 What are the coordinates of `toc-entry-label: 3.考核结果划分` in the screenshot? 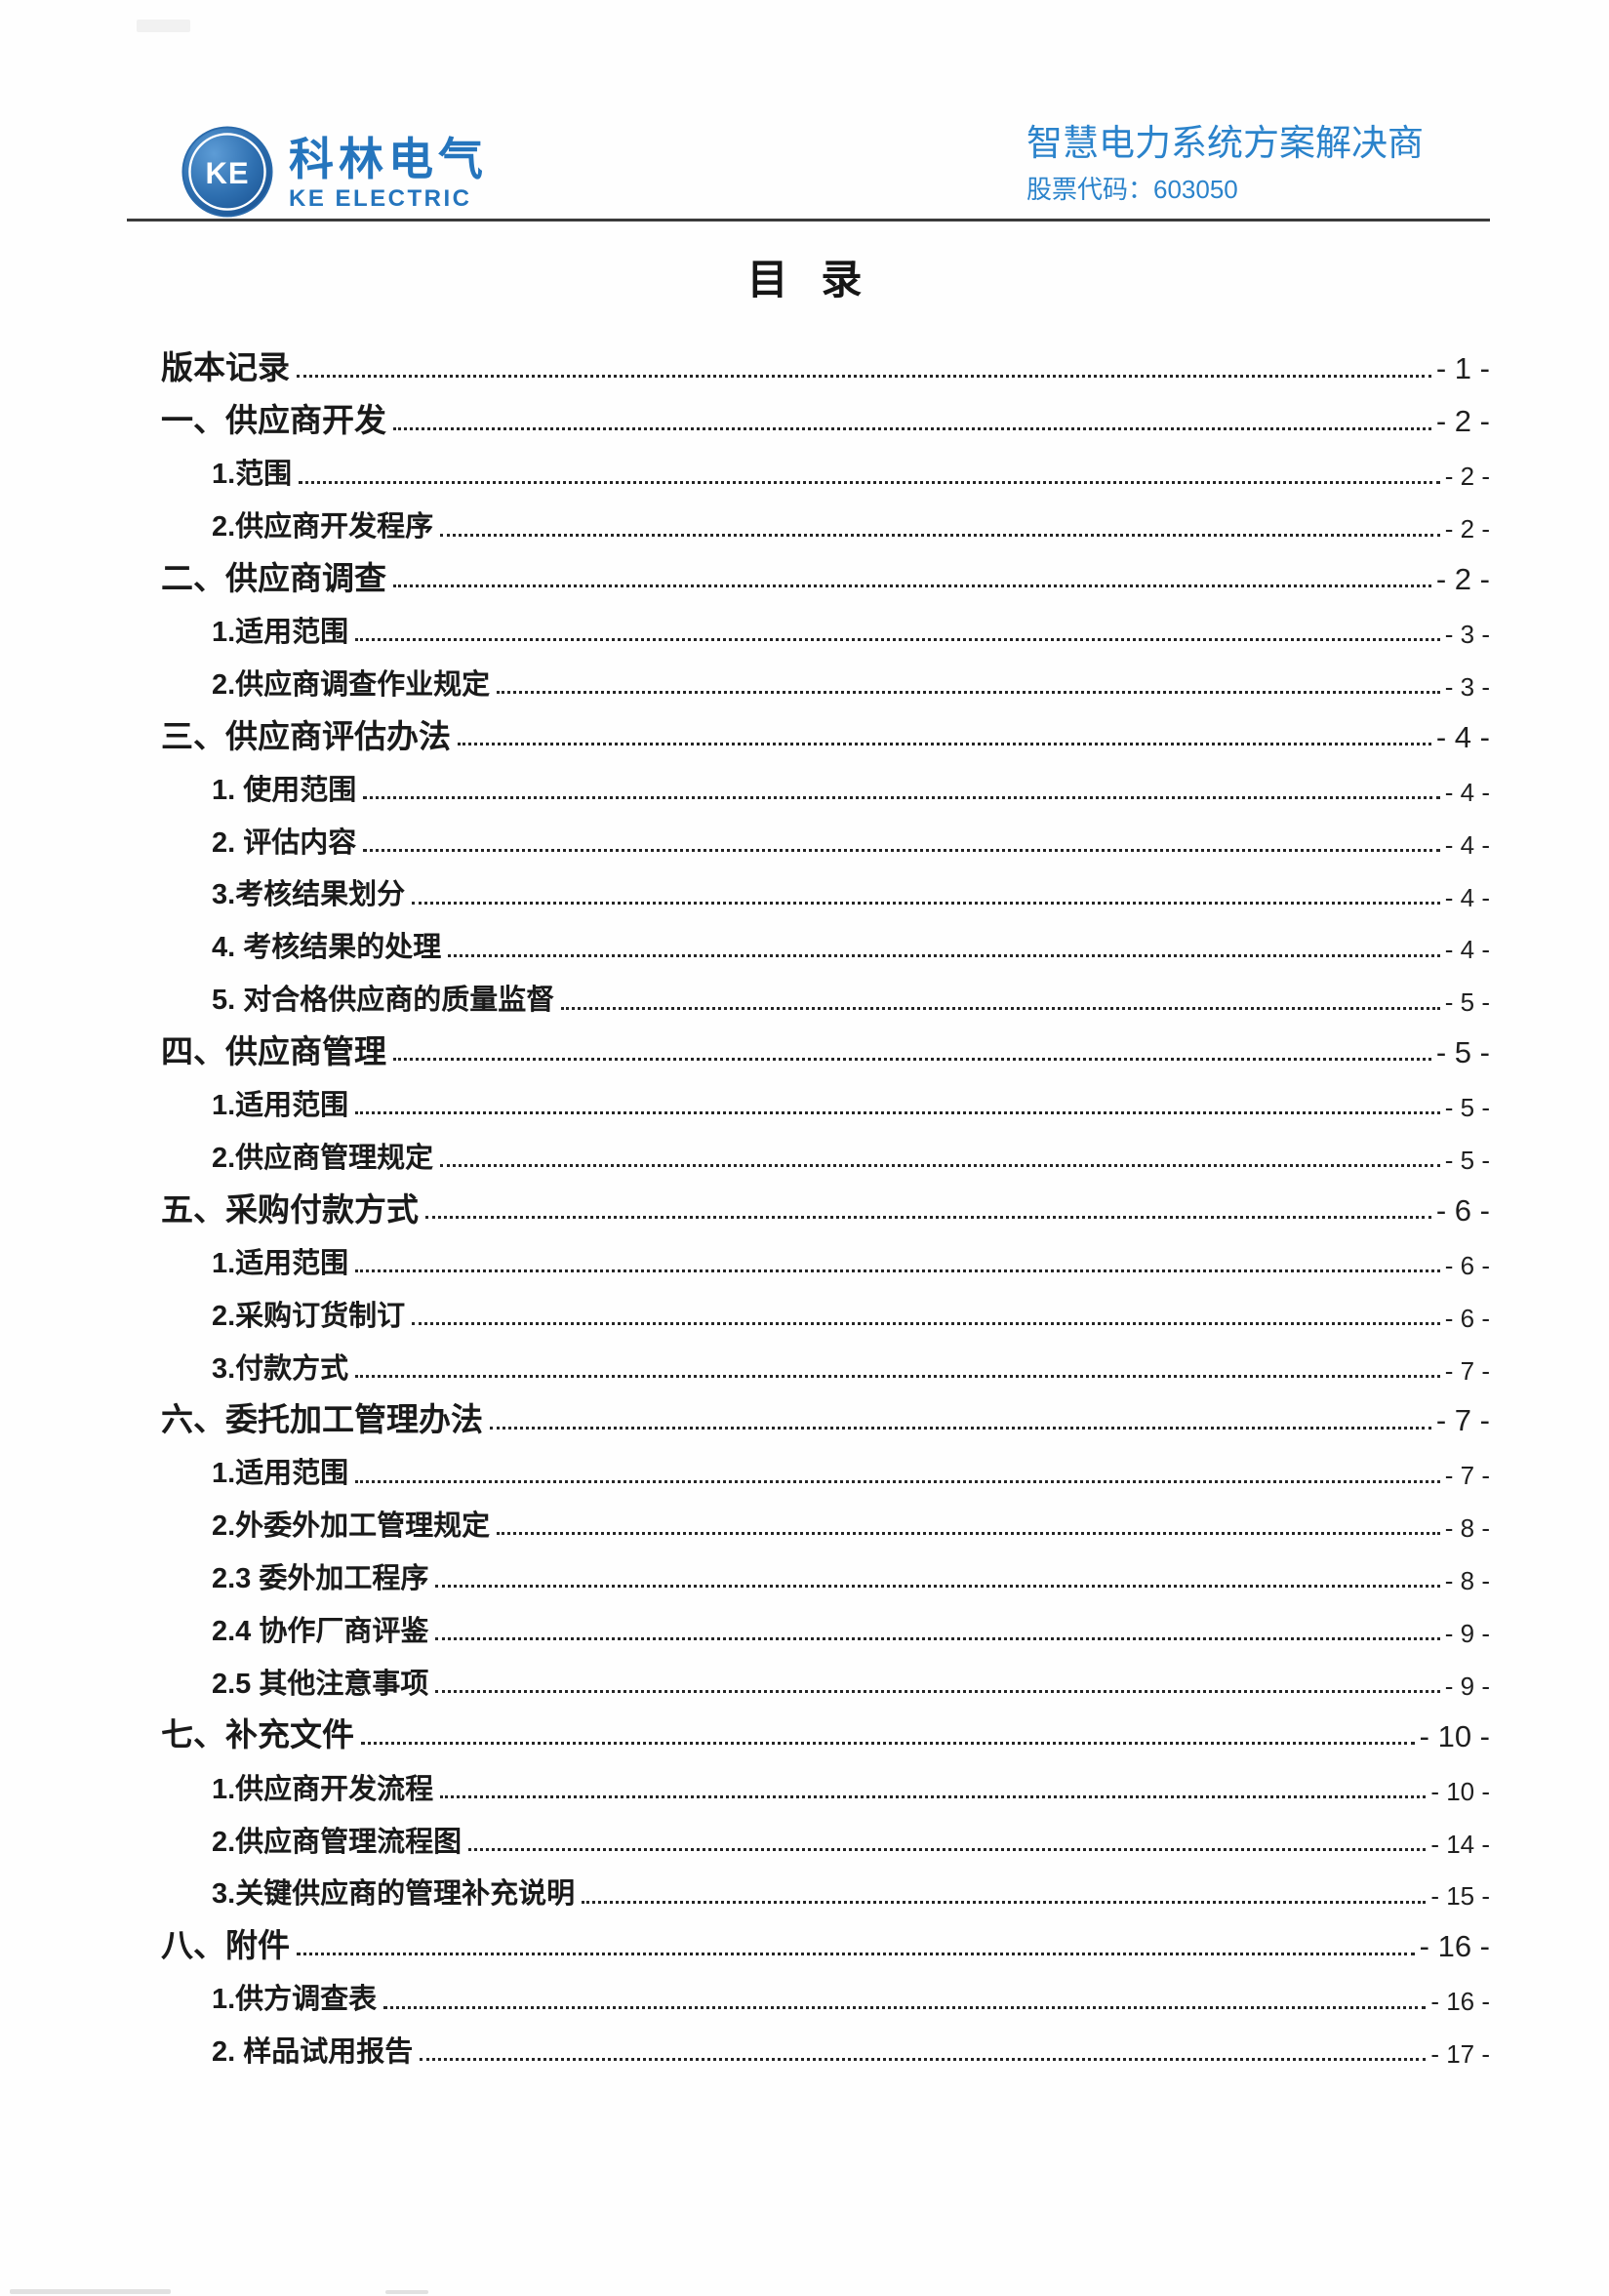 It's located at (309, 895).